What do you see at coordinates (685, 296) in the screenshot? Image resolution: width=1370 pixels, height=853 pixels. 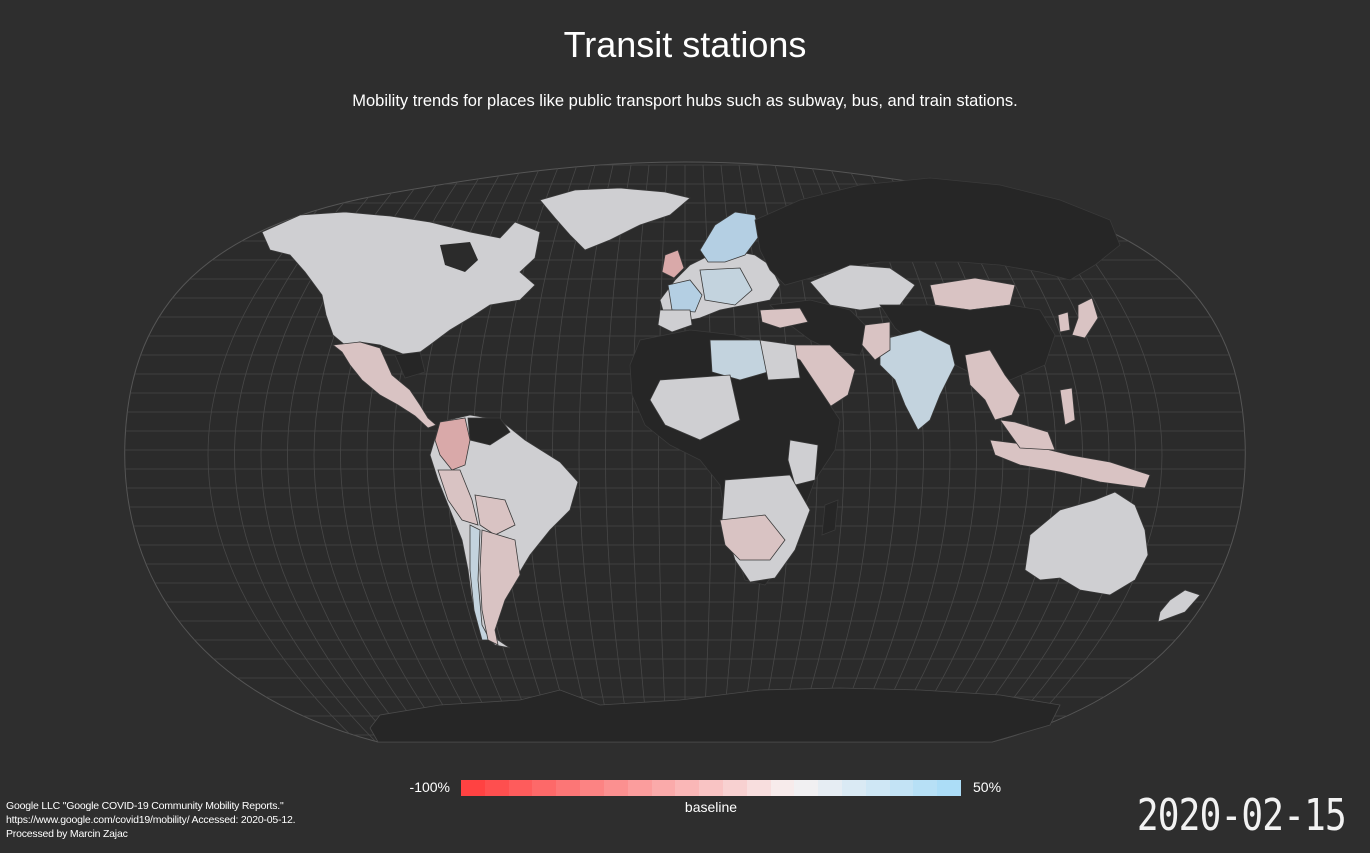 I see `france` at bounding box center [685, 296].